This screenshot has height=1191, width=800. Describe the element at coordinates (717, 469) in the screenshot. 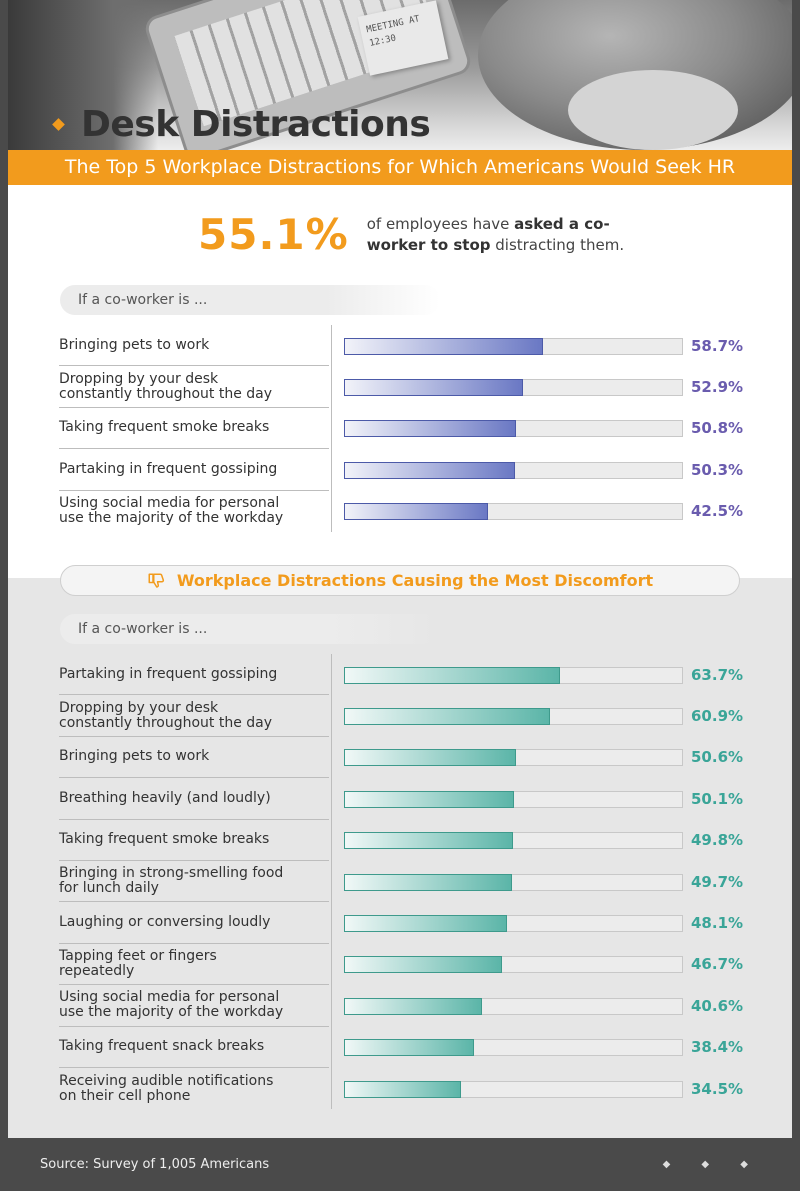

I see `bar-value-label: 50.3%` at that location.